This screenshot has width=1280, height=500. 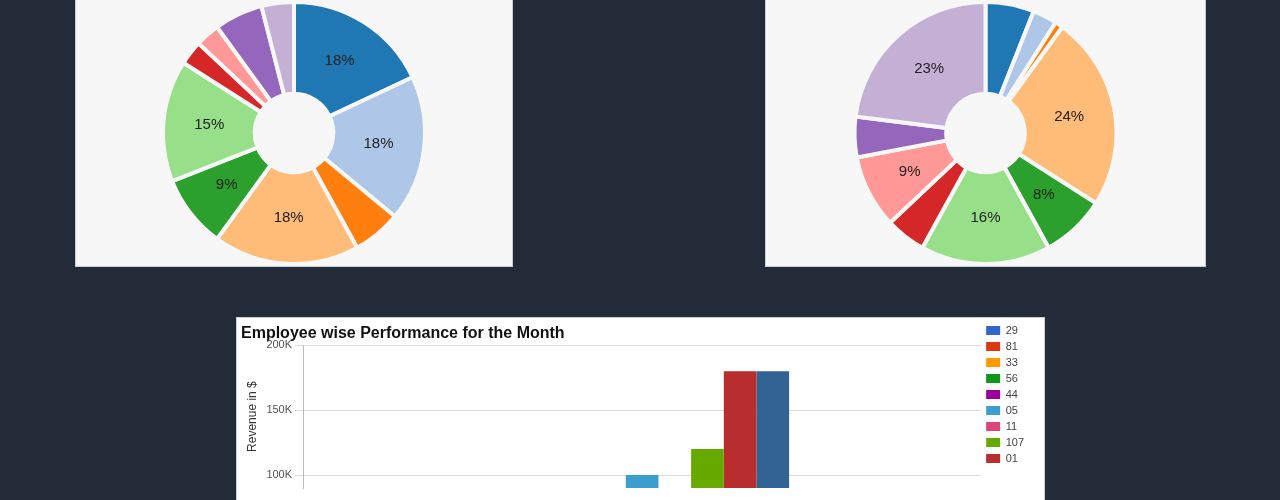 I want to click on legend-label: 05, so click(x=1011, y=409).